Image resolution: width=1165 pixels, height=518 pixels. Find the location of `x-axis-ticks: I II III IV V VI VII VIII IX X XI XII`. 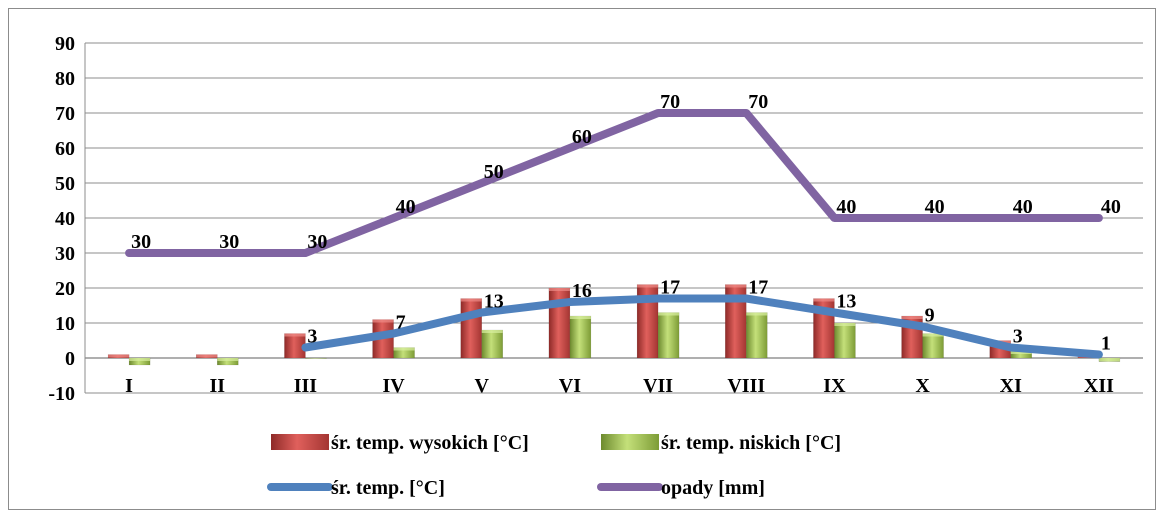

x-axis-ticks: I II III IV V VI VII VIII IX X XI XII is located at coordinates (619, 386).